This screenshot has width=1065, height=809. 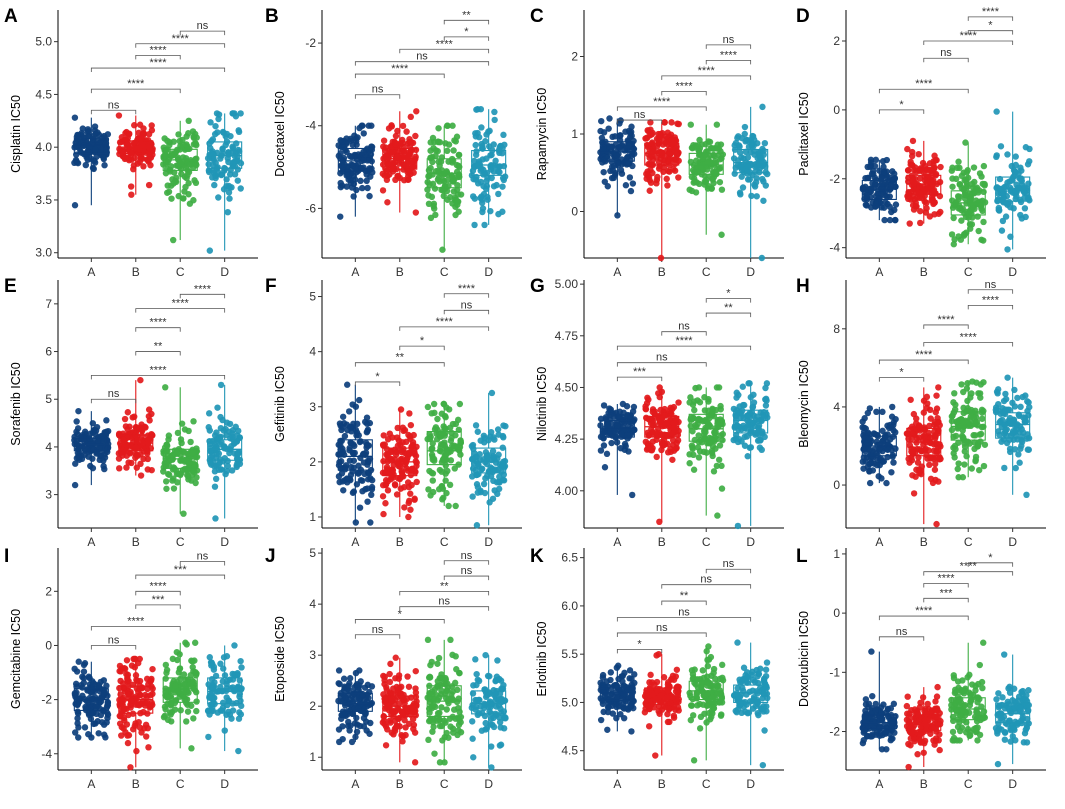 I want to click on y-tick-label: -6, so click(x=310, y=208).